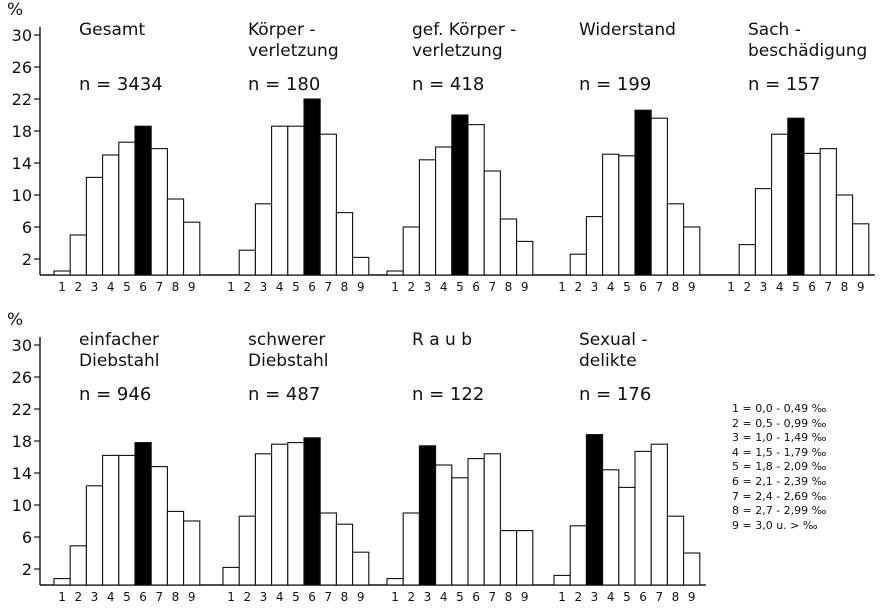 The height and width of the screenshot is (608, 882). I want to click on y-tick-label: 6, so click(27, 537).